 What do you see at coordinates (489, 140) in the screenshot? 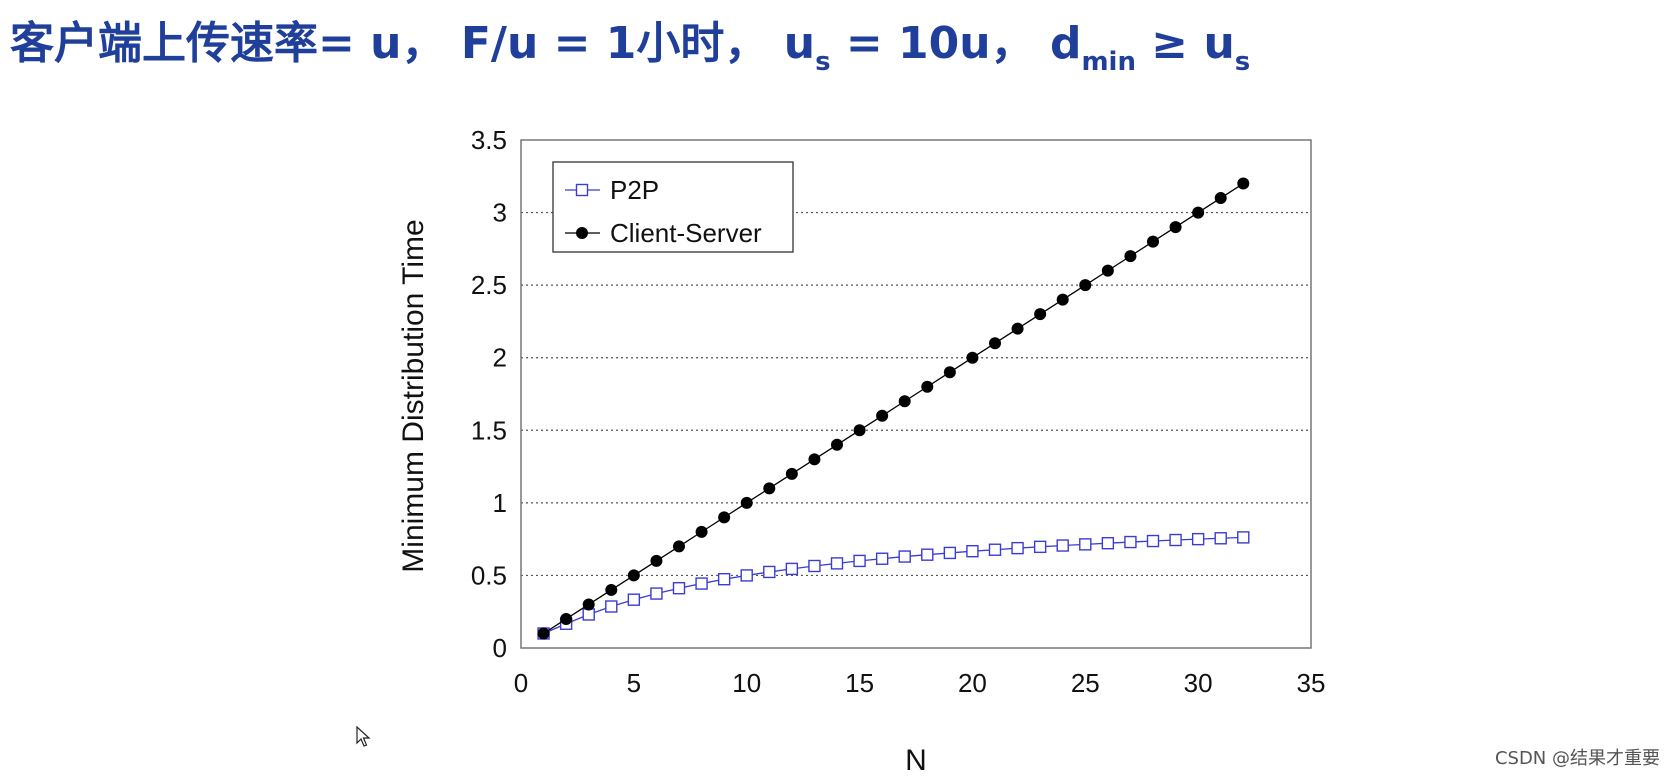
I see `y-tick-label: 3.5` at bounding box center [489, 140].